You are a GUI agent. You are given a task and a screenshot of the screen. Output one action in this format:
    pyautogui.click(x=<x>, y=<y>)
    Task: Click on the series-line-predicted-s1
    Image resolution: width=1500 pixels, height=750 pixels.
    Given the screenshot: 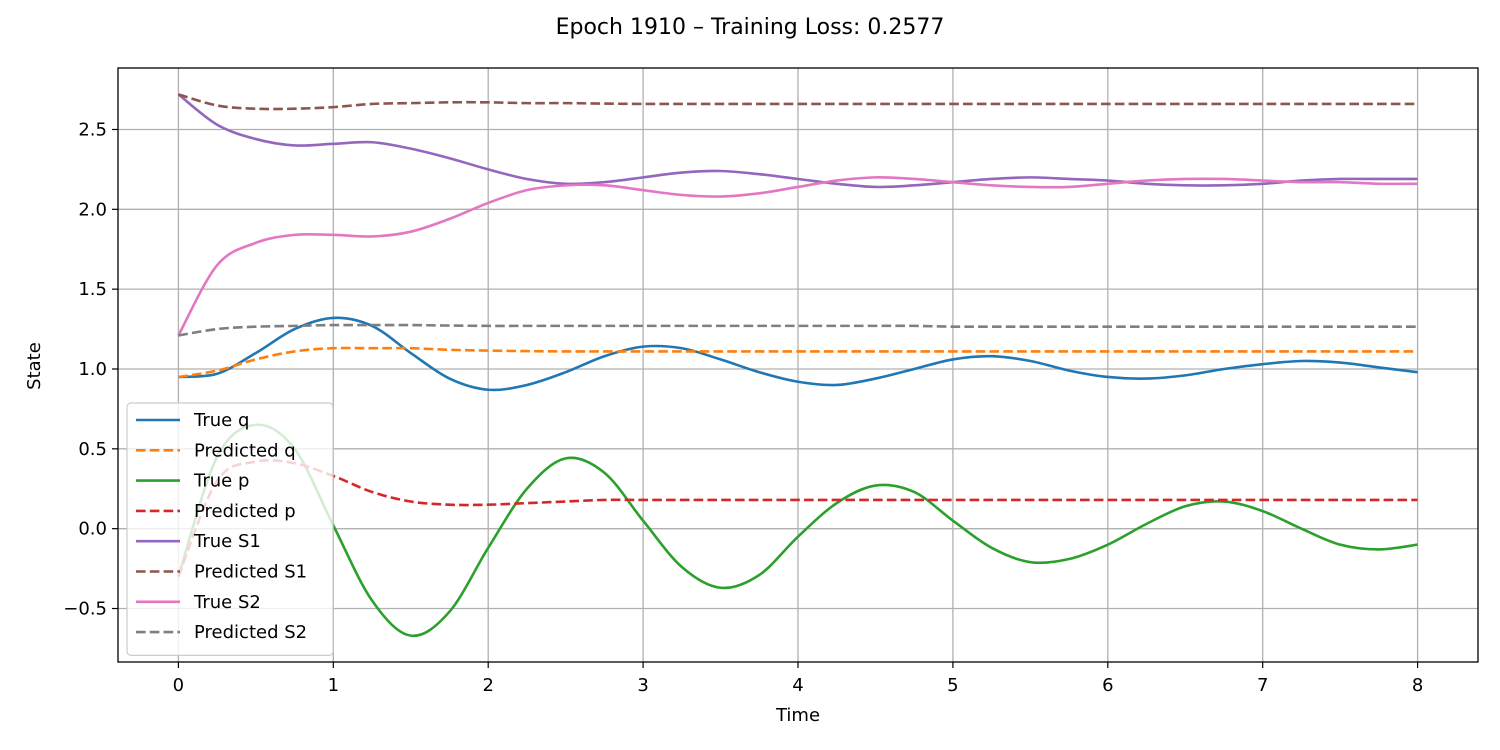 What is the action you would take?
    pyautogui.click(x=798, y=102)
    